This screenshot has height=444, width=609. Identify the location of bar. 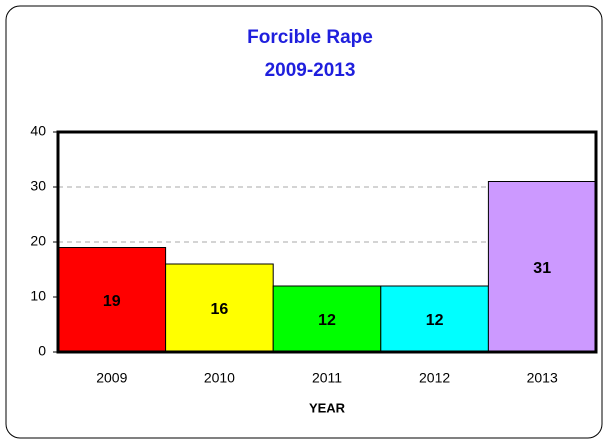
(219, 308).